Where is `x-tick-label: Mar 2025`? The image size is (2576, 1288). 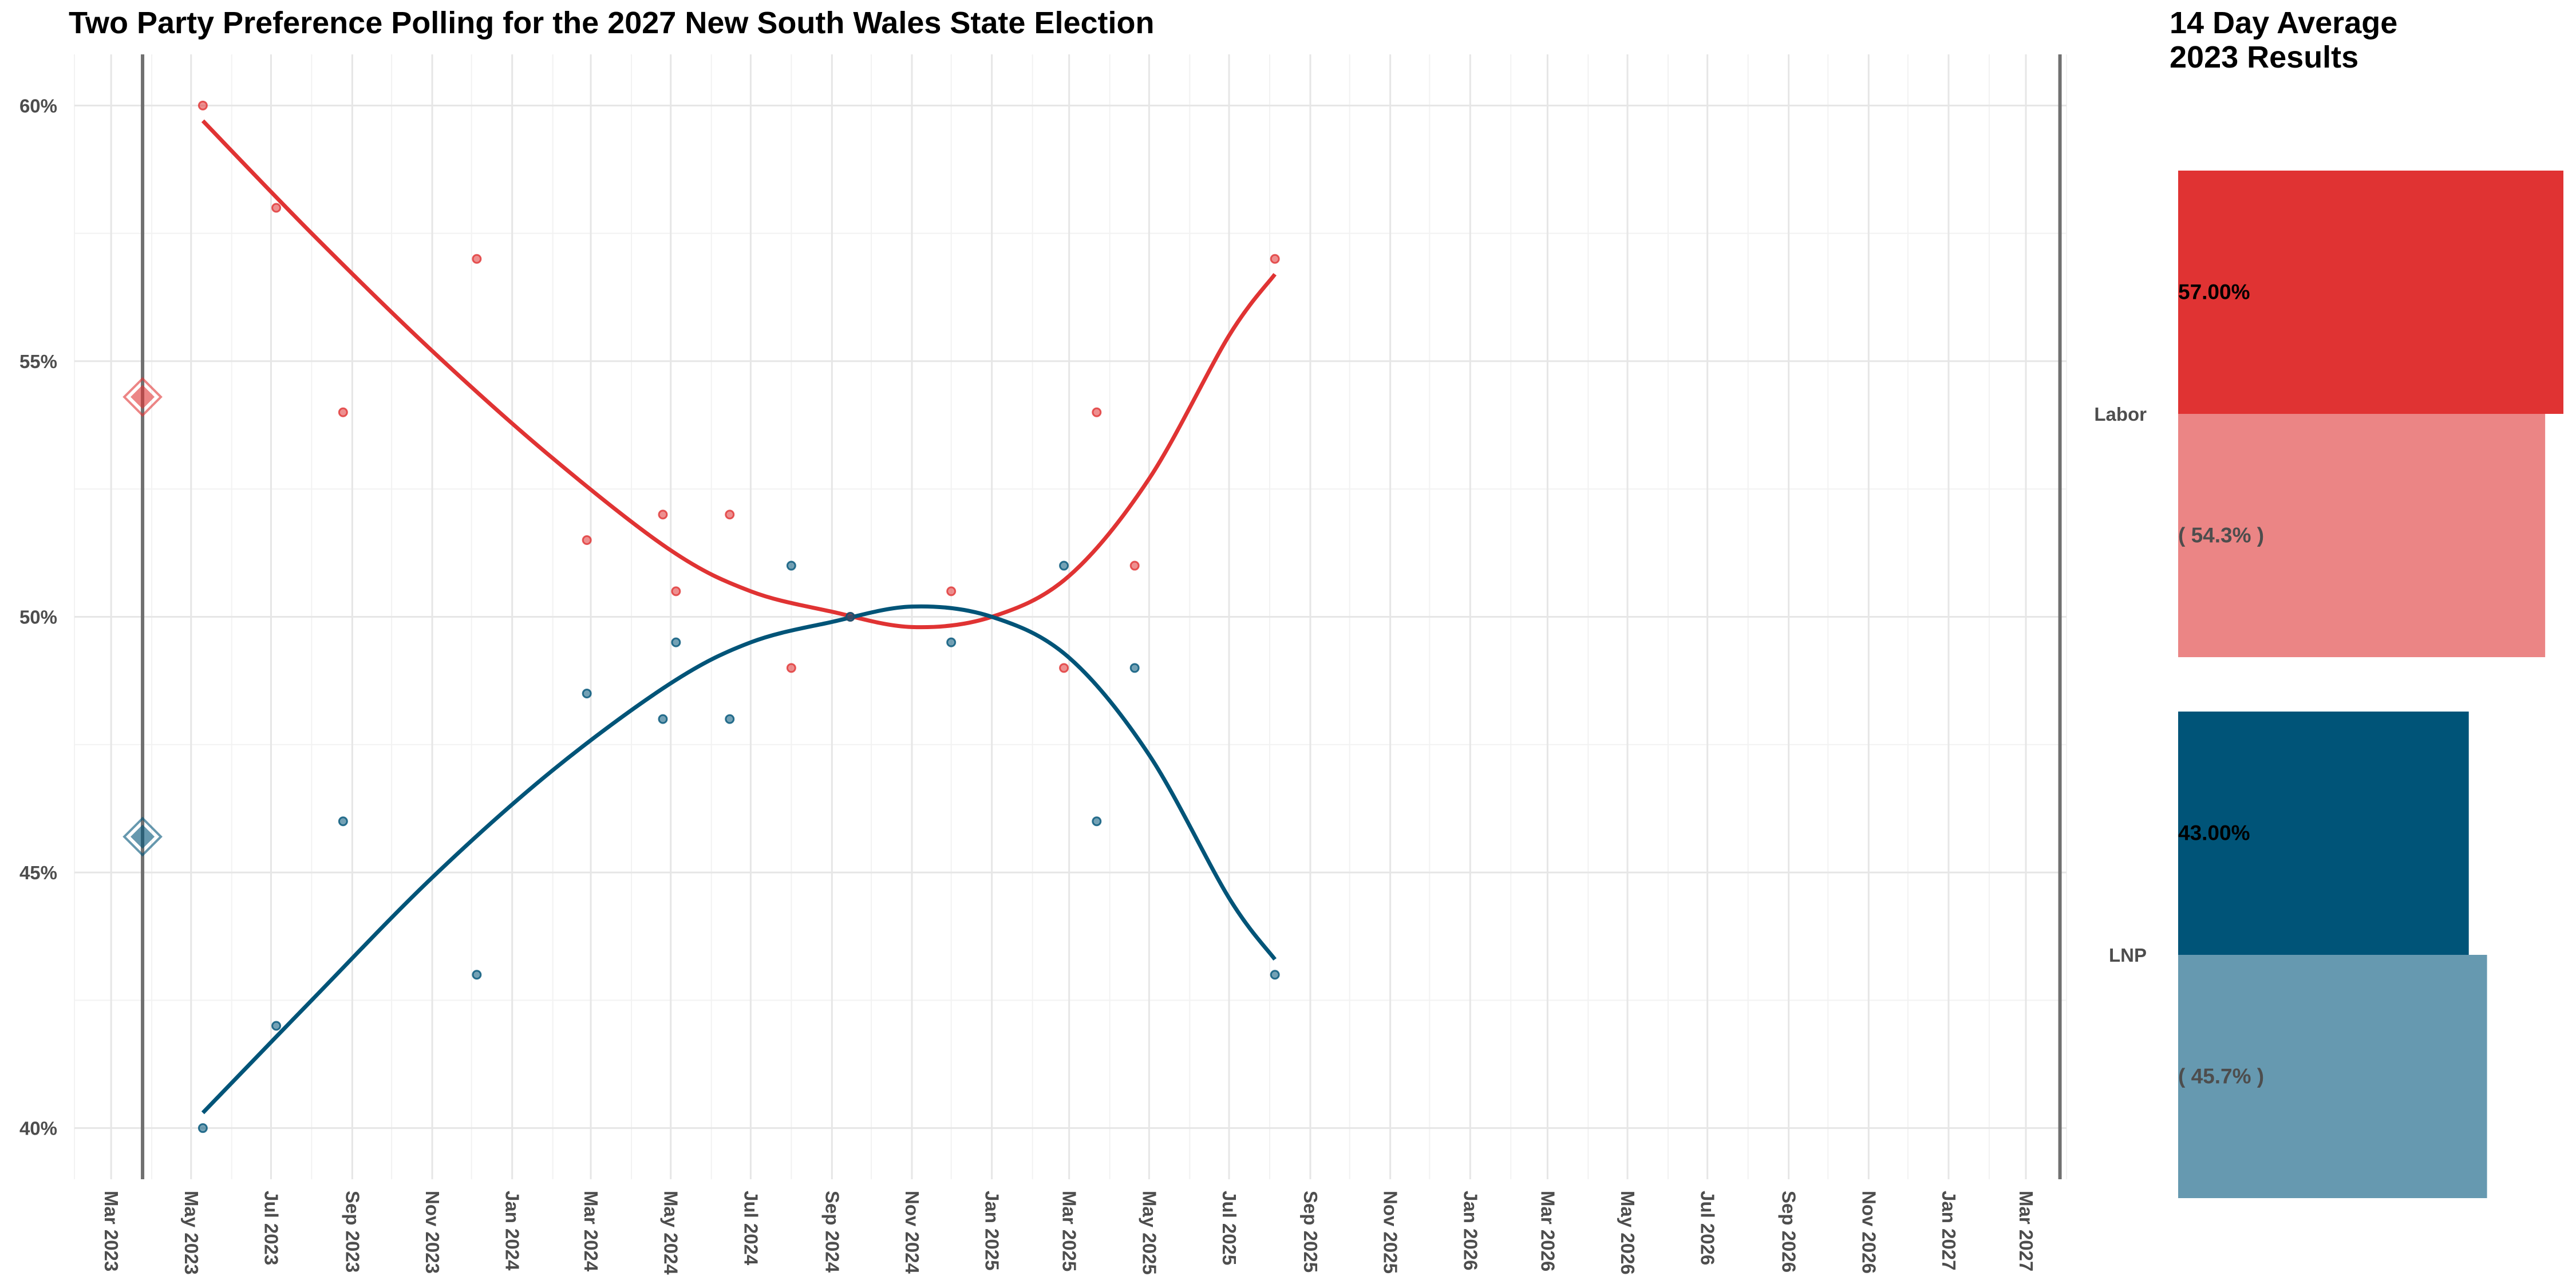 x-tick-label: Mar 2025 is located at coordinates (1069, 1231).